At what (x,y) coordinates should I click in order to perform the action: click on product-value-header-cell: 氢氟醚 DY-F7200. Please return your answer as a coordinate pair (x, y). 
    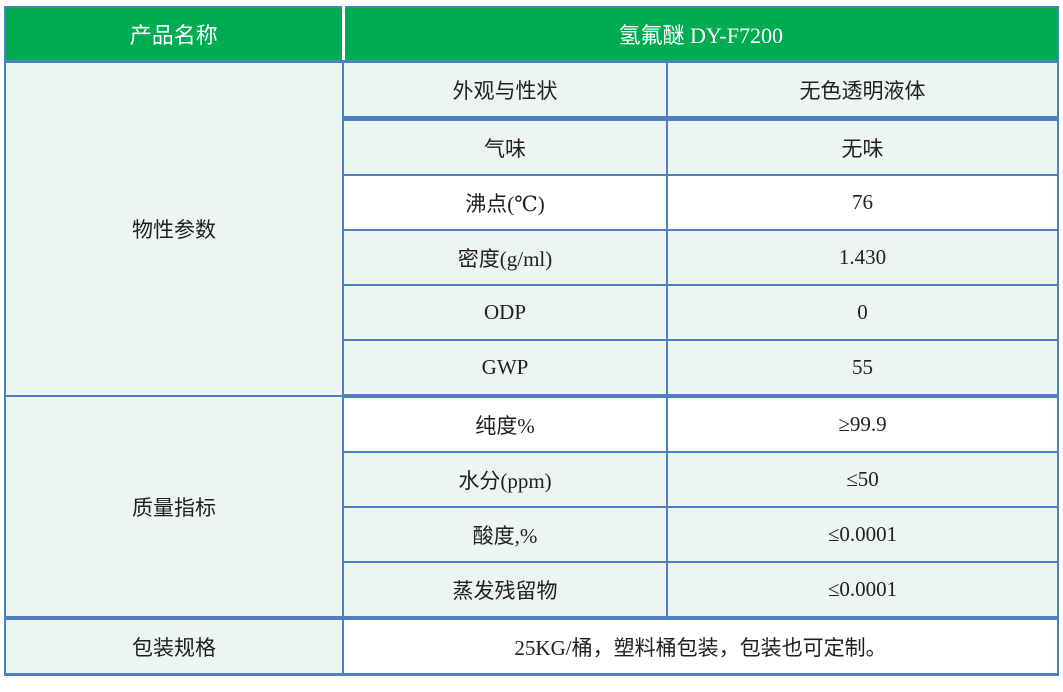
    Looking at the image, I should click on (700, 34).